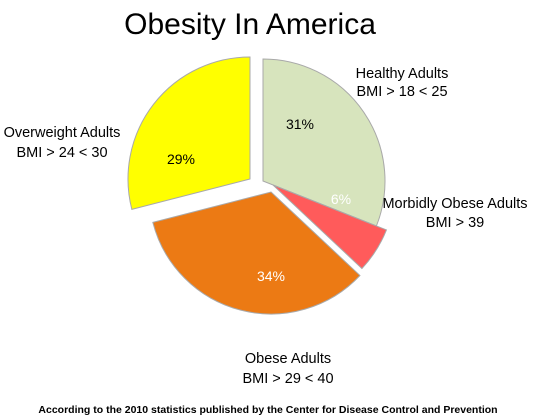  I want to click on slice-value-label: 34%, so click(271, 276).